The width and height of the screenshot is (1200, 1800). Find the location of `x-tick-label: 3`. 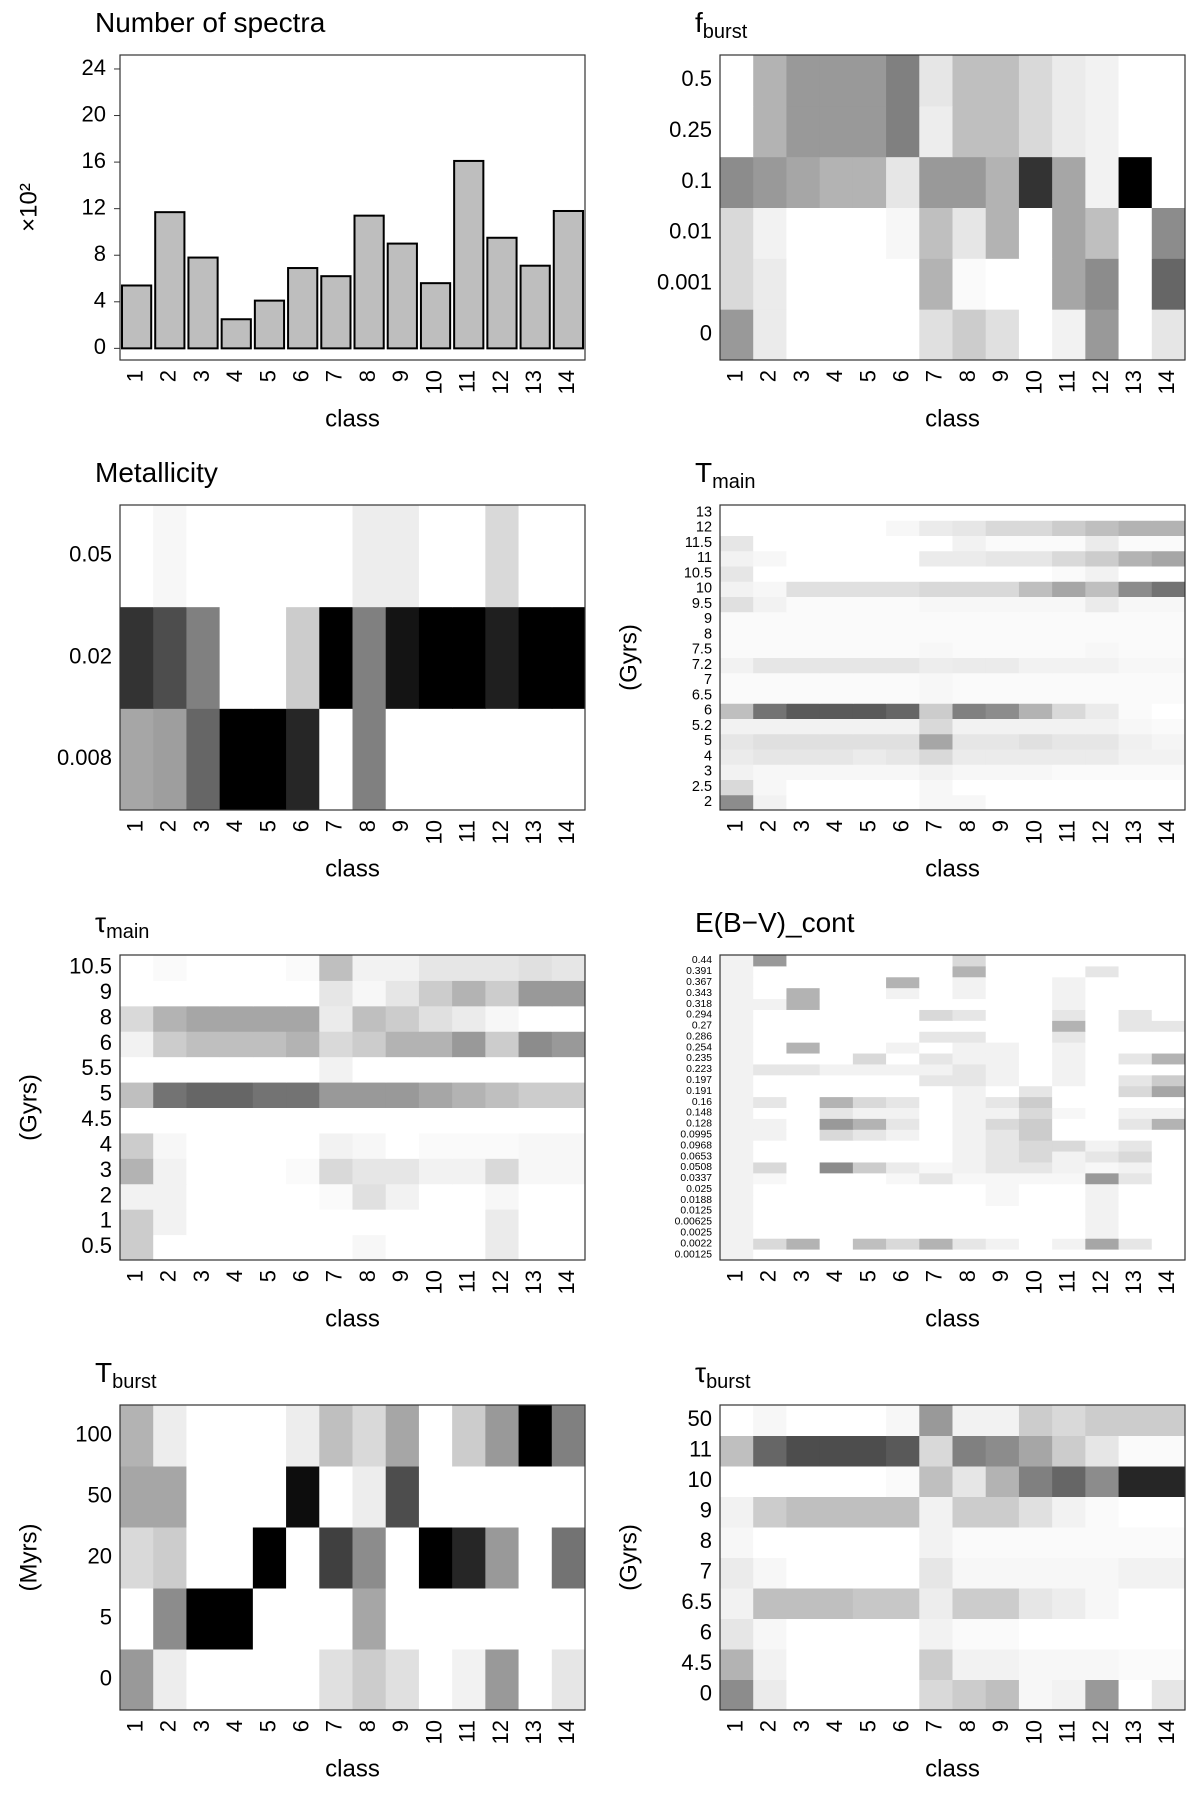

x-tick-label: 3 is located at coordinates (801, 1276).